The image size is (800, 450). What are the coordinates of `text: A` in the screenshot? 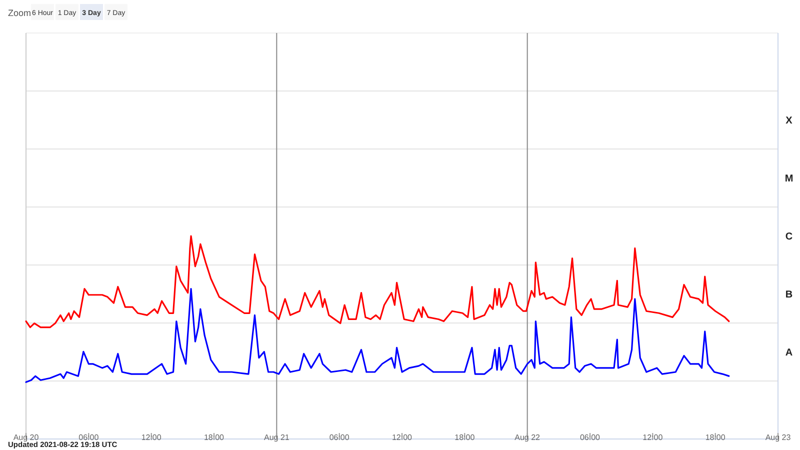 It's located at (789, 353).